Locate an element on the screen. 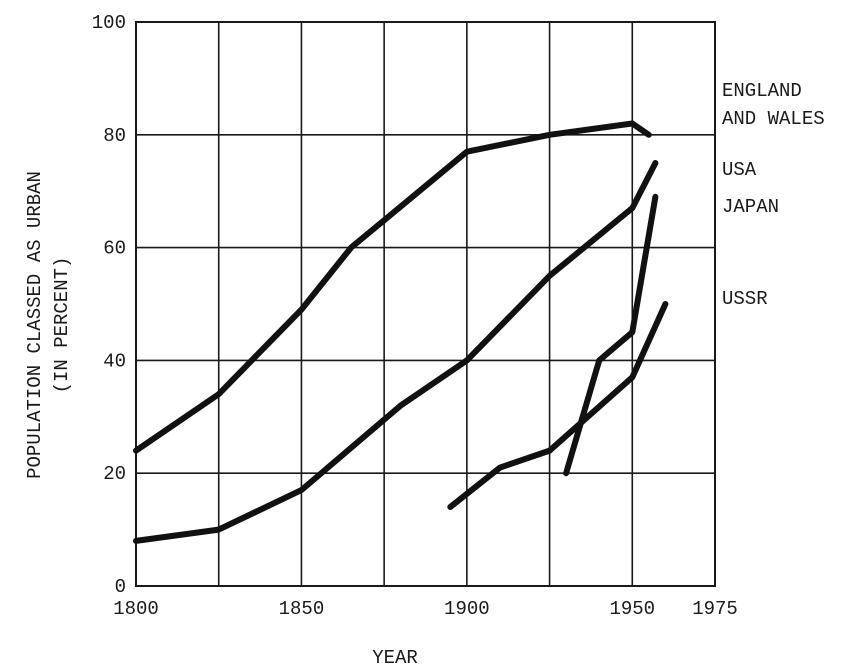  y-axis-label-line-2: (IN PERCENT) is located at coordinates (62, 325).